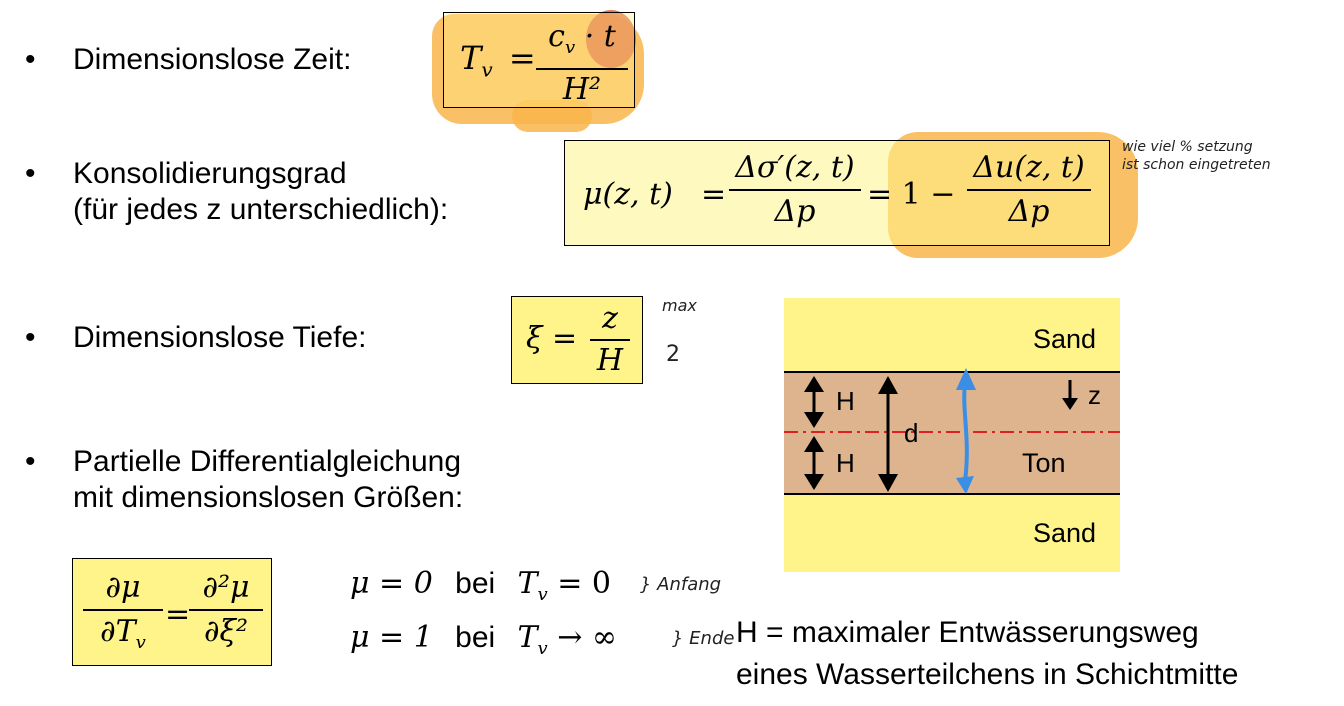 The width and height of the screenshot is (1344, 706). I want to click on h-lower-label: H, so click(845, 463).